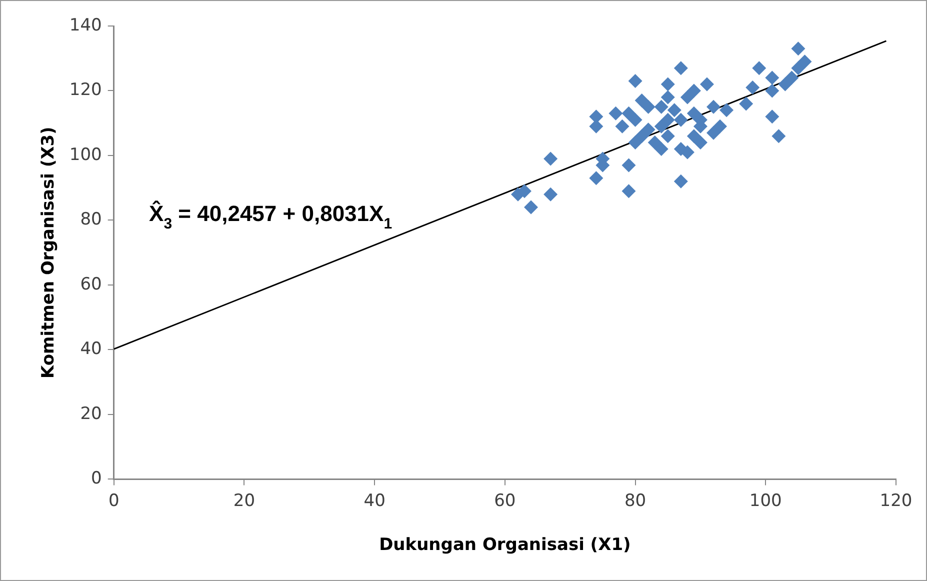  I want to click on x-tick-label: 80, so click(635, 500).